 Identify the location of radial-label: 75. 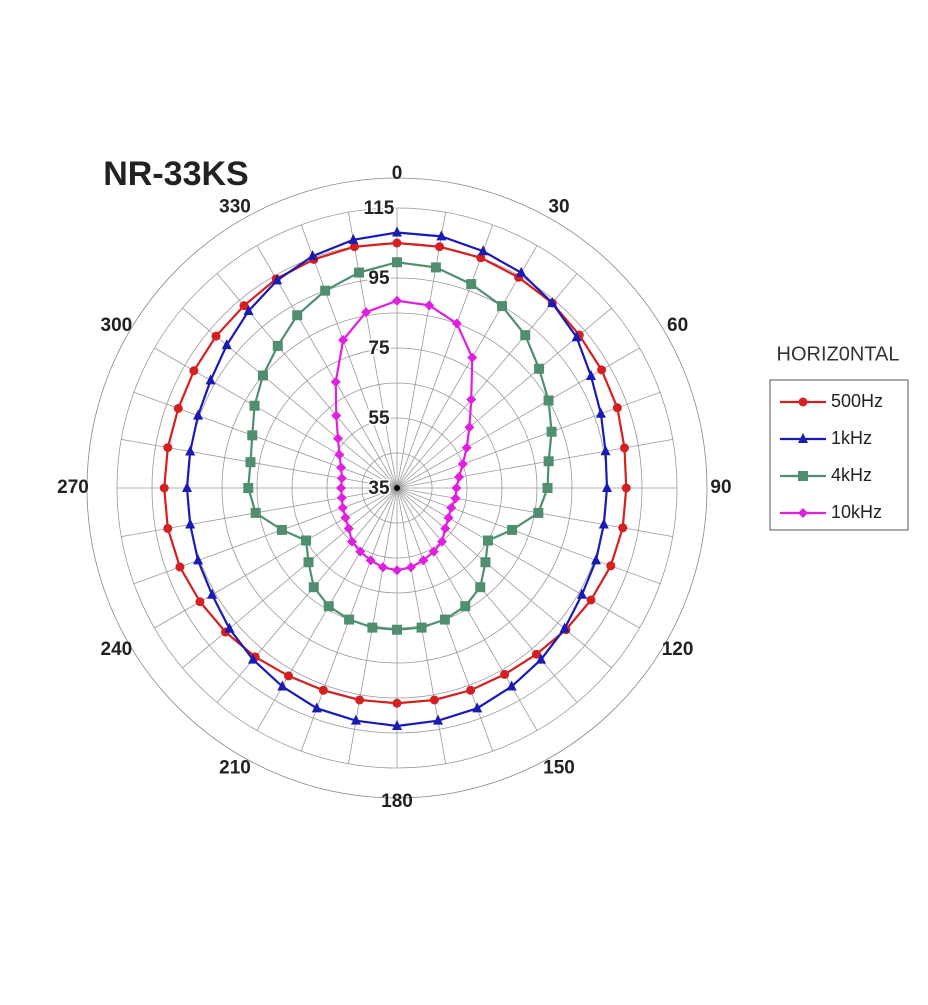
(379, 348).